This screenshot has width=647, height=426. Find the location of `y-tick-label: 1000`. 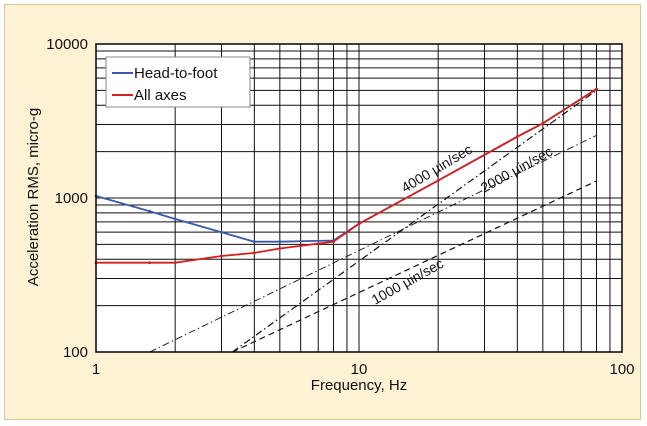

y-tick-label: 1000 is located at coordinates (71, 198).